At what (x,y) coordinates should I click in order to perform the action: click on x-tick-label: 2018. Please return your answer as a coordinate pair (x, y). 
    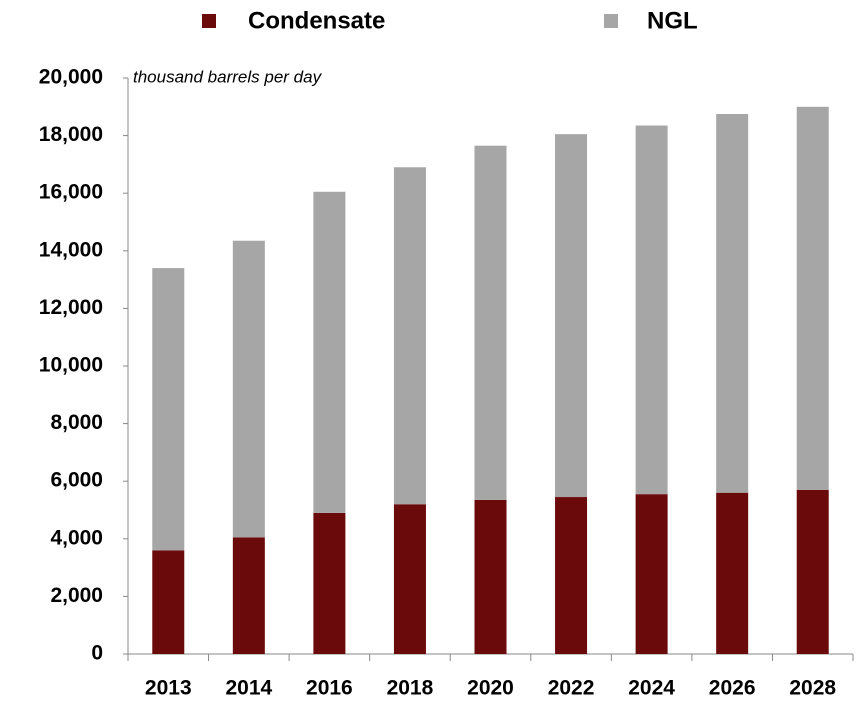
    Looking at the image, I should click on (410, 688).